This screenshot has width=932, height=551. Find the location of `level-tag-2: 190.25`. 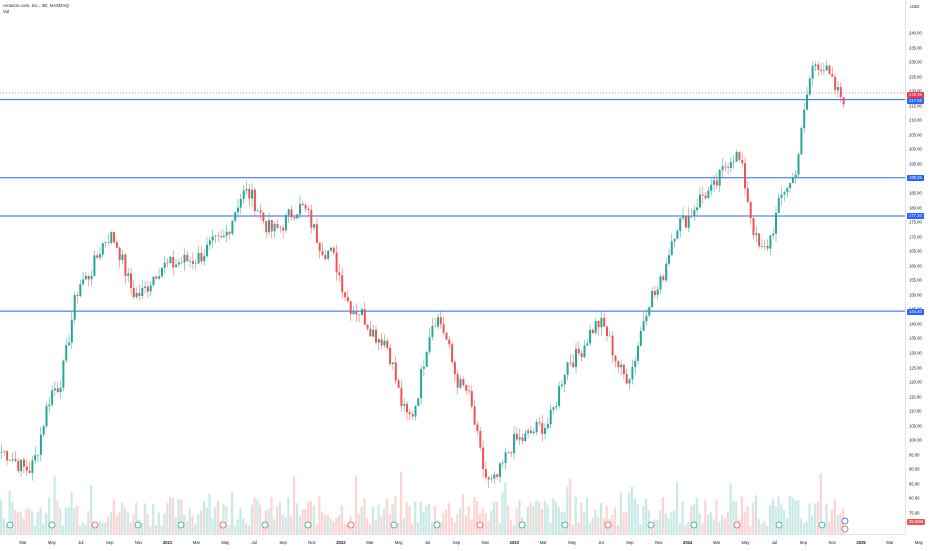

level-tag-2: 190.25 is located at coordinates (915, 178).